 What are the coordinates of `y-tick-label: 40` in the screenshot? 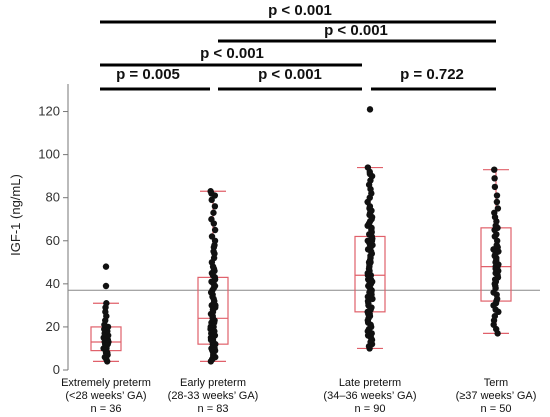 It's located at (53, 283).